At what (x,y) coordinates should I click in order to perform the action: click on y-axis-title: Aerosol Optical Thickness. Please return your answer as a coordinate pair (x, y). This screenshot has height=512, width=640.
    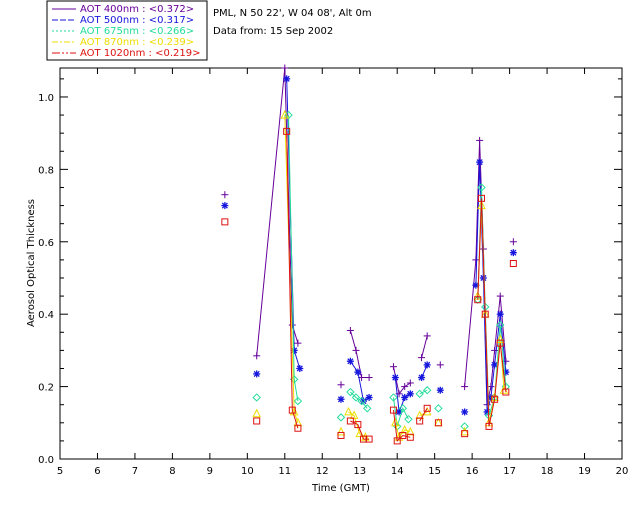
    Looking at the image, I should click on (31, 263).